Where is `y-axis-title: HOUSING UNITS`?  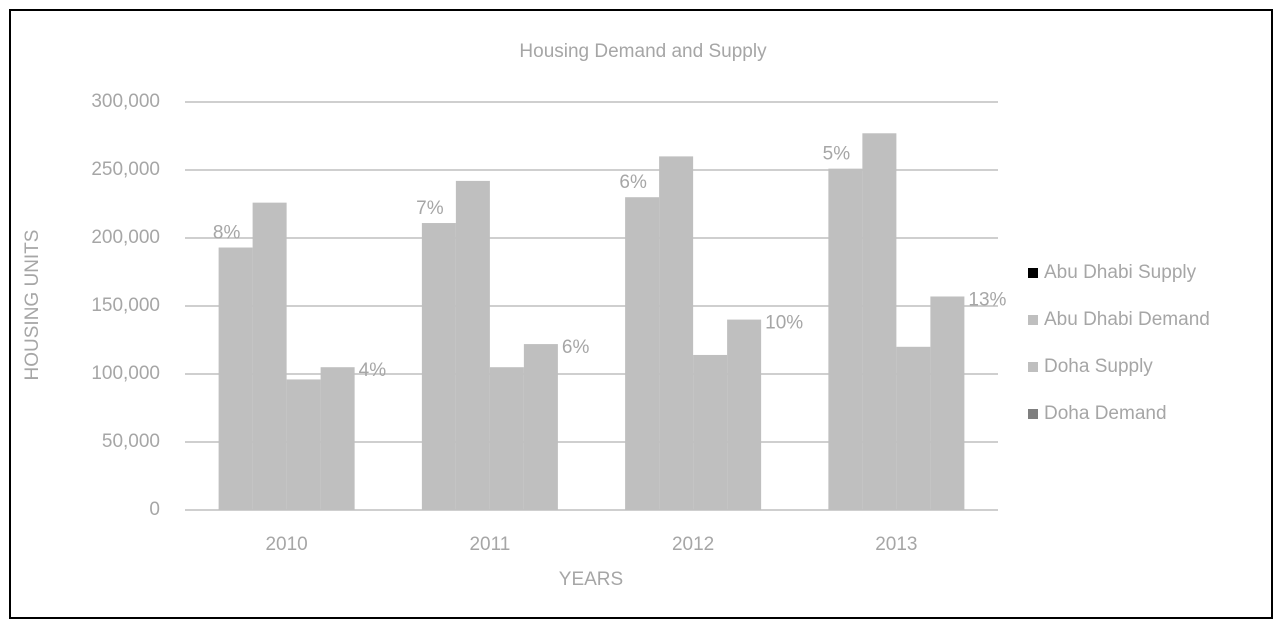 y-axis-title: HOUSING UNITS is located at coordinates (32, 305).